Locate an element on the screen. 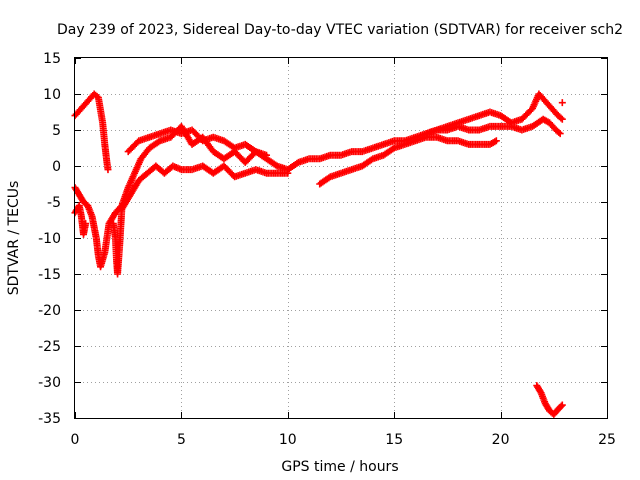 Image resolution: width=640 pixels, height=480 pixels. x-tick-label: 5 is located at coordinates (181, 440).